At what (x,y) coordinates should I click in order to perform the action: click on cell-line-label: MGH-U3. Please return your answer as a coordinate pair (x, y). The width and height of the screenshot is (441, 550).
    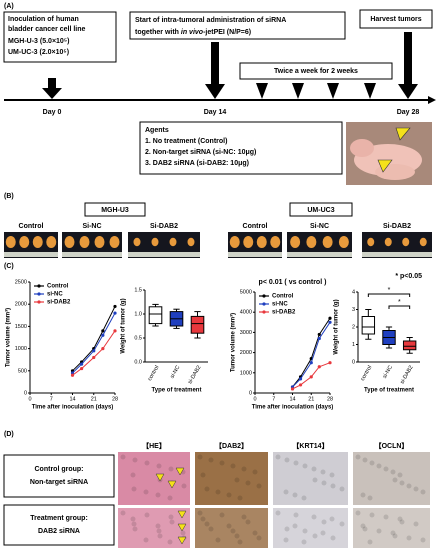
    Looking at the image, I should click on (115, 210).